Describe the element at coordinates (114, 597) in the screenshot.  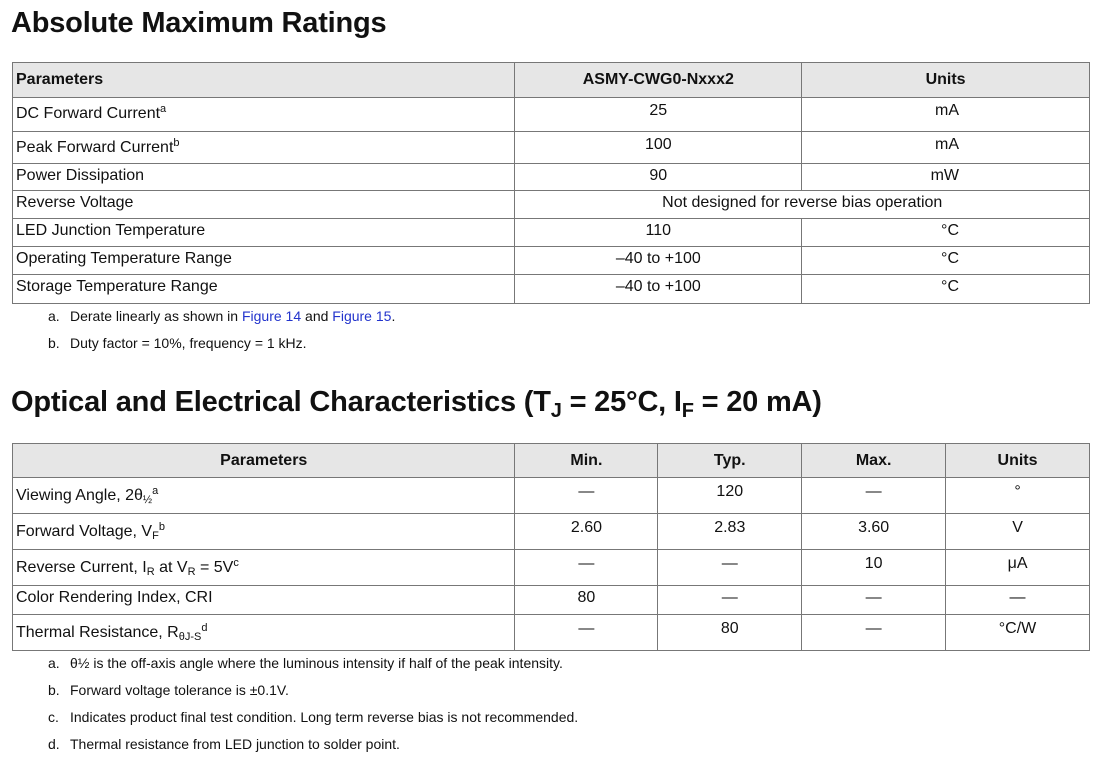
I see `param-text: Color Rendering Index, CRI` at that location.